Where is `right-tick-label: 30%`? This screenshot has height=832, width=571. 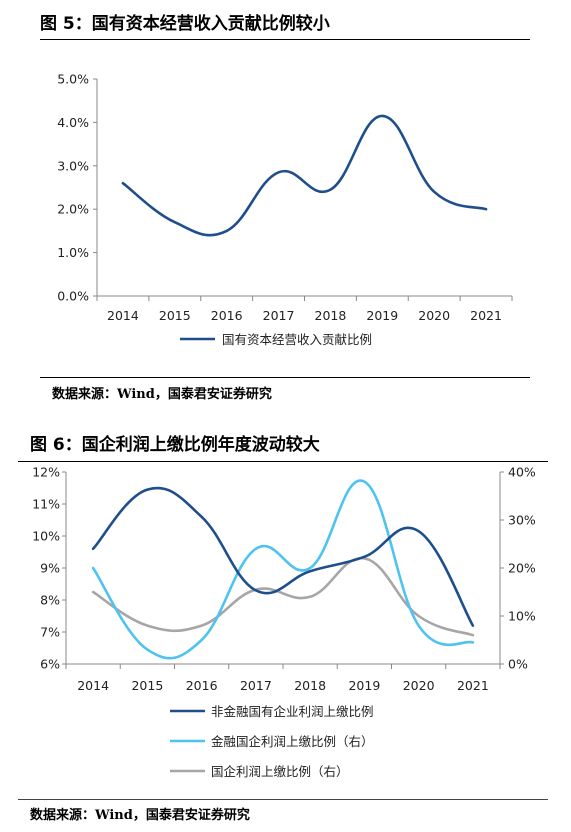 right-tick-label: 30% is located at coordinates (522, 520).